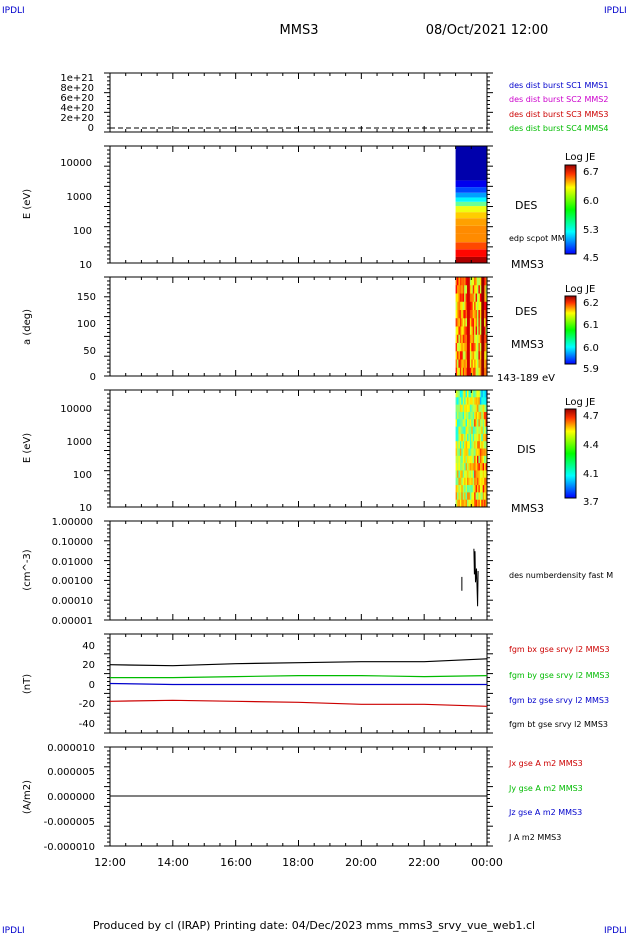 Image resolution: width=630 pixels, height=934 pixels. Describe the element at coordinates (27, 569) in the screenshot. I see `density-ylabel: (cm^-3)` at that location.